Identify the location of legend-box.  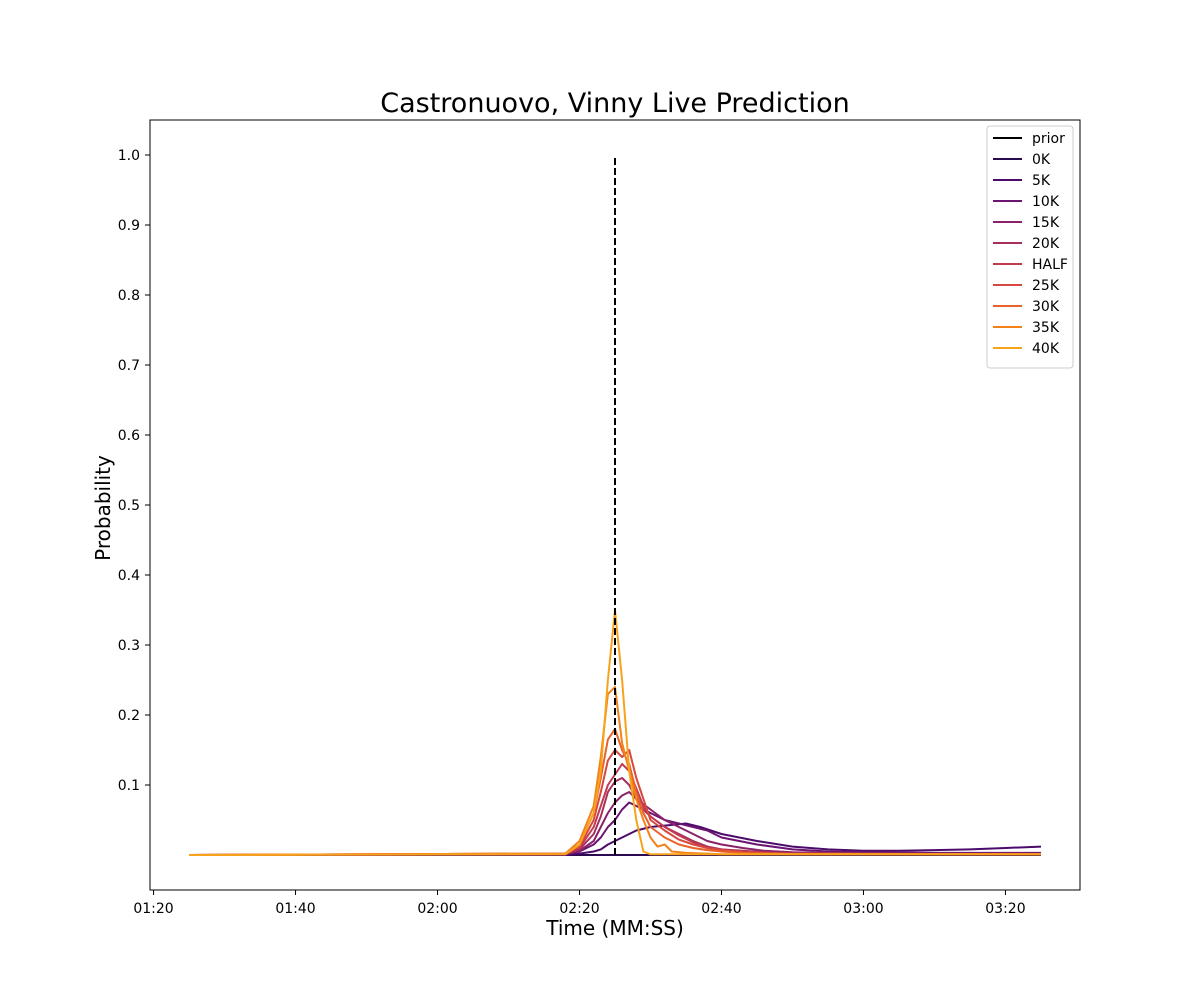
(1030, 247).